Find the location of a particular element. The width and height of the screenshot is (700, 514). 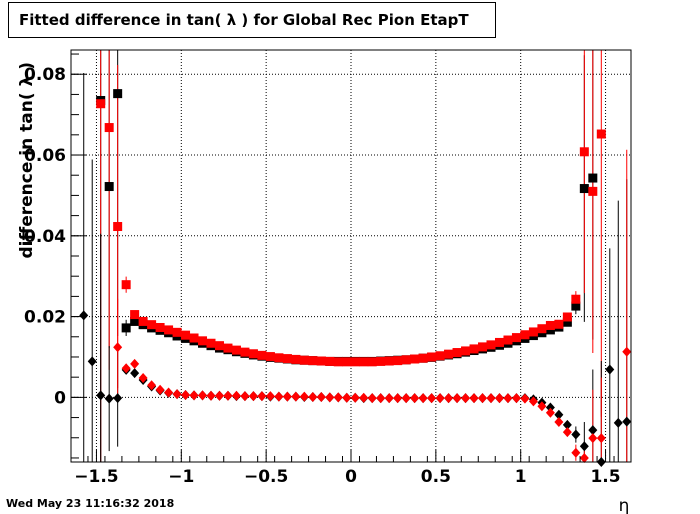

x-tick-label: −1 is located at coordinates (181, 477).